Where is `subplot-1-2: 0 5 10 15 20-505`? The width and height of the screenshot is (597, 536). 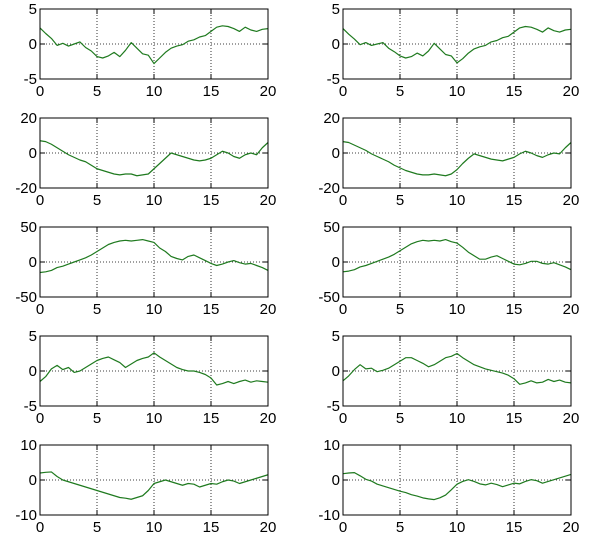
subplot-1-2: 0 5 10 15 20-505 is located at coordinates (453, 50).